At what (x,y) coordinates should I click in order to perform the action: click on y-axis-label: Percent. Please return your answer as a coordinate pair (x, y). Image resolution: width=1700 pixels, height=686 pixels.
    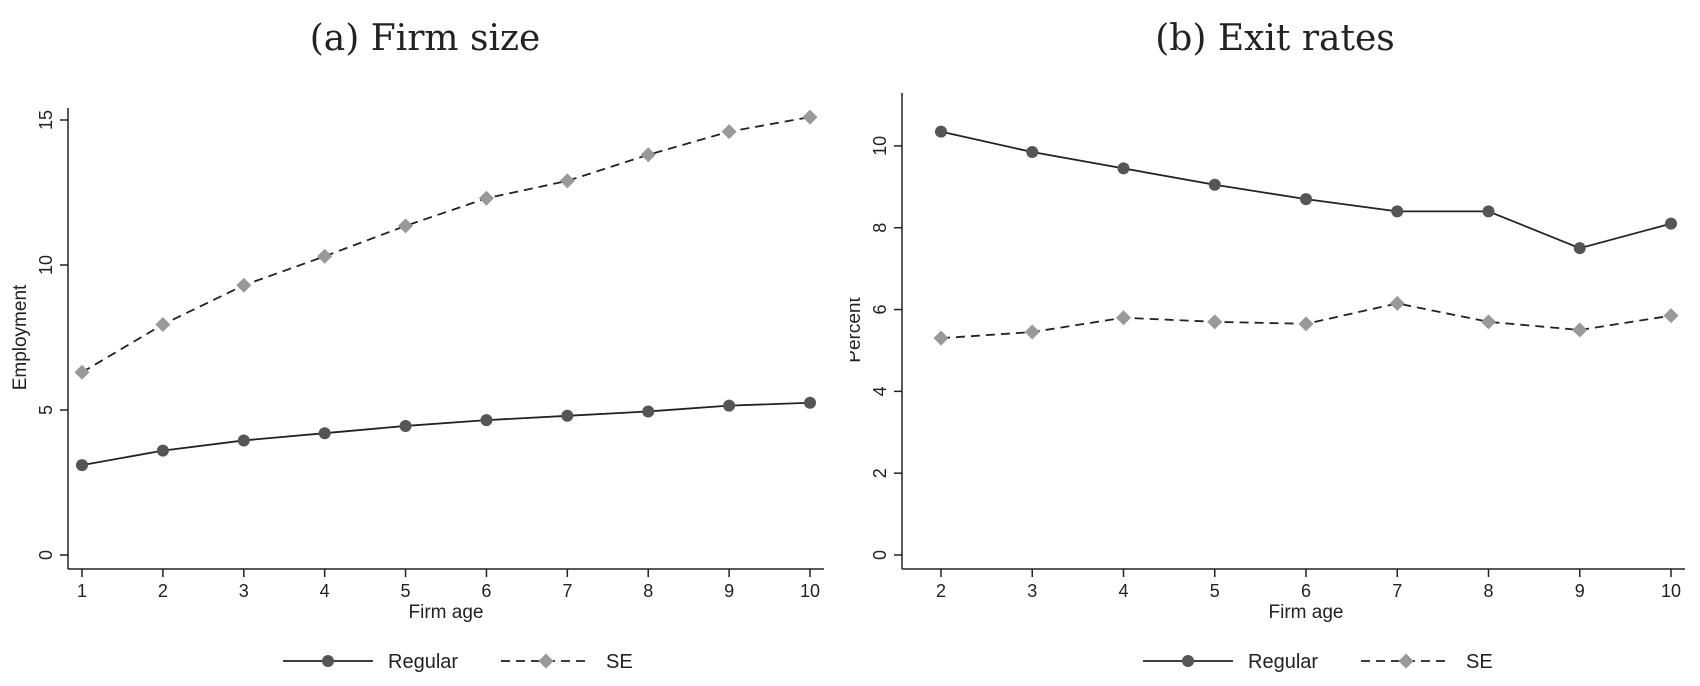
    Looking at the image, I should click on (857, 330).